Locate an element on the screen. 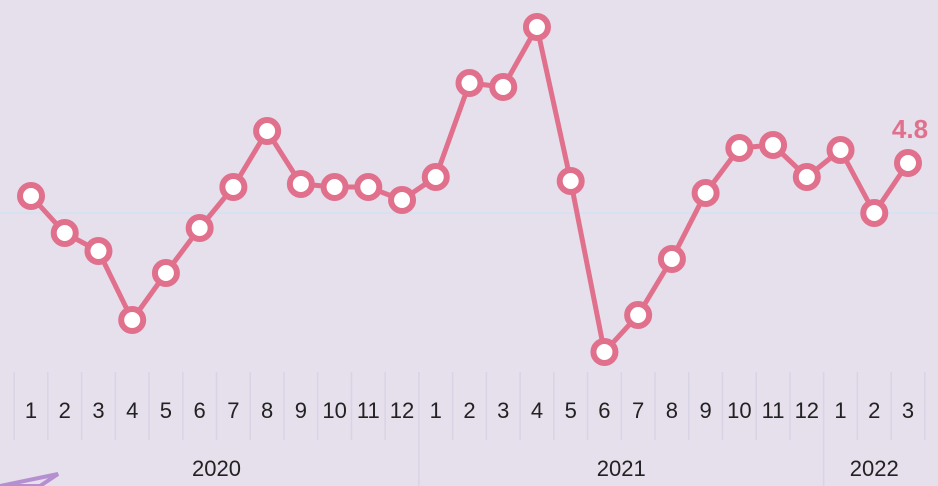 The image size is (938, 486). data-label: 4.8 is located at coordinates (910, 129).